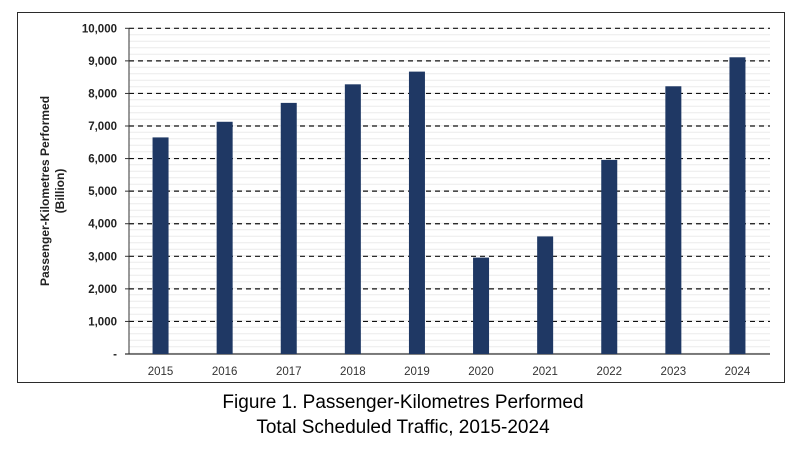  I want to click on bar-2015, so click(160, 245).